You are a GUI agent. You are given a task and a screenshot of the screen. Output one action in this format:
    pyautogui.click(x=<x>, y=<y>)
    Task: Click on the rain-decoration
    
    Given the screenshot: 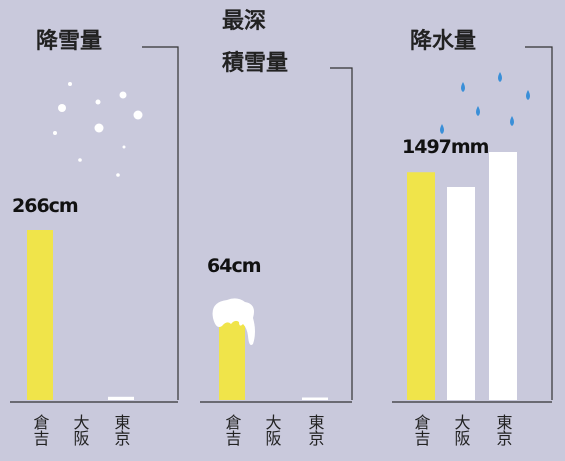 What is the action you would take?
    pyautogui.click(x=485, y=103)
    